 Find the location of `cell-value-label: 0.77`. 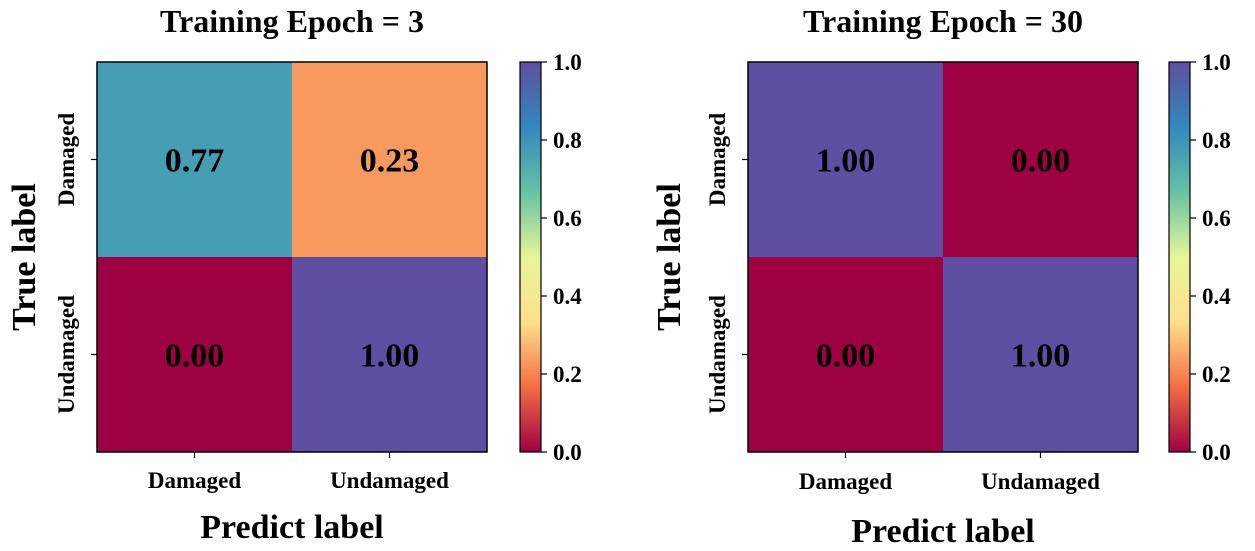

cell-value-label: 0.77 is located at coordinates (195, 161).